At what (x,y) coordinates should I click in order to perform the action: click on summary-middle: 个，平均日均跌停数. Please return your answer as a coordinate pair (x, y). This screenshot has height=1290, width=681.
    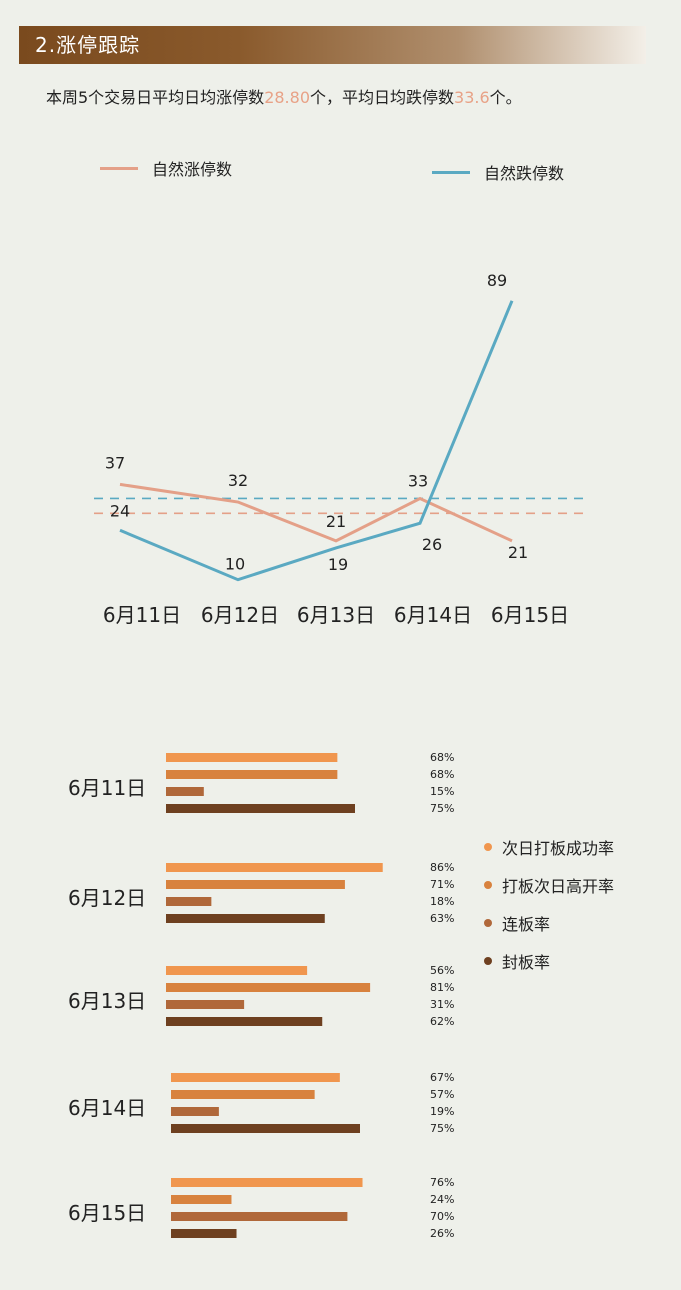
    Looking at the image, I should click on (382, 97).